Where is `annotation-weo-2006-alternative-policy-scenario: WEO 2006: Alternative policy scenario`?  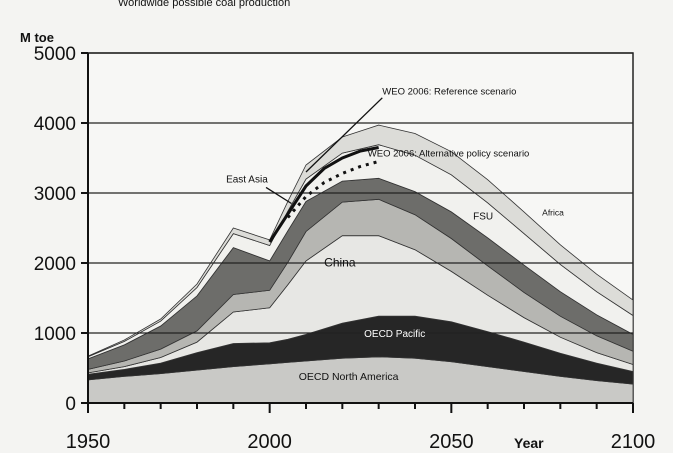 annotation-weo-2006-alternative-policy-scenario: WEO 2006: Alternative policy scenario is located at coordinates (449, 154).